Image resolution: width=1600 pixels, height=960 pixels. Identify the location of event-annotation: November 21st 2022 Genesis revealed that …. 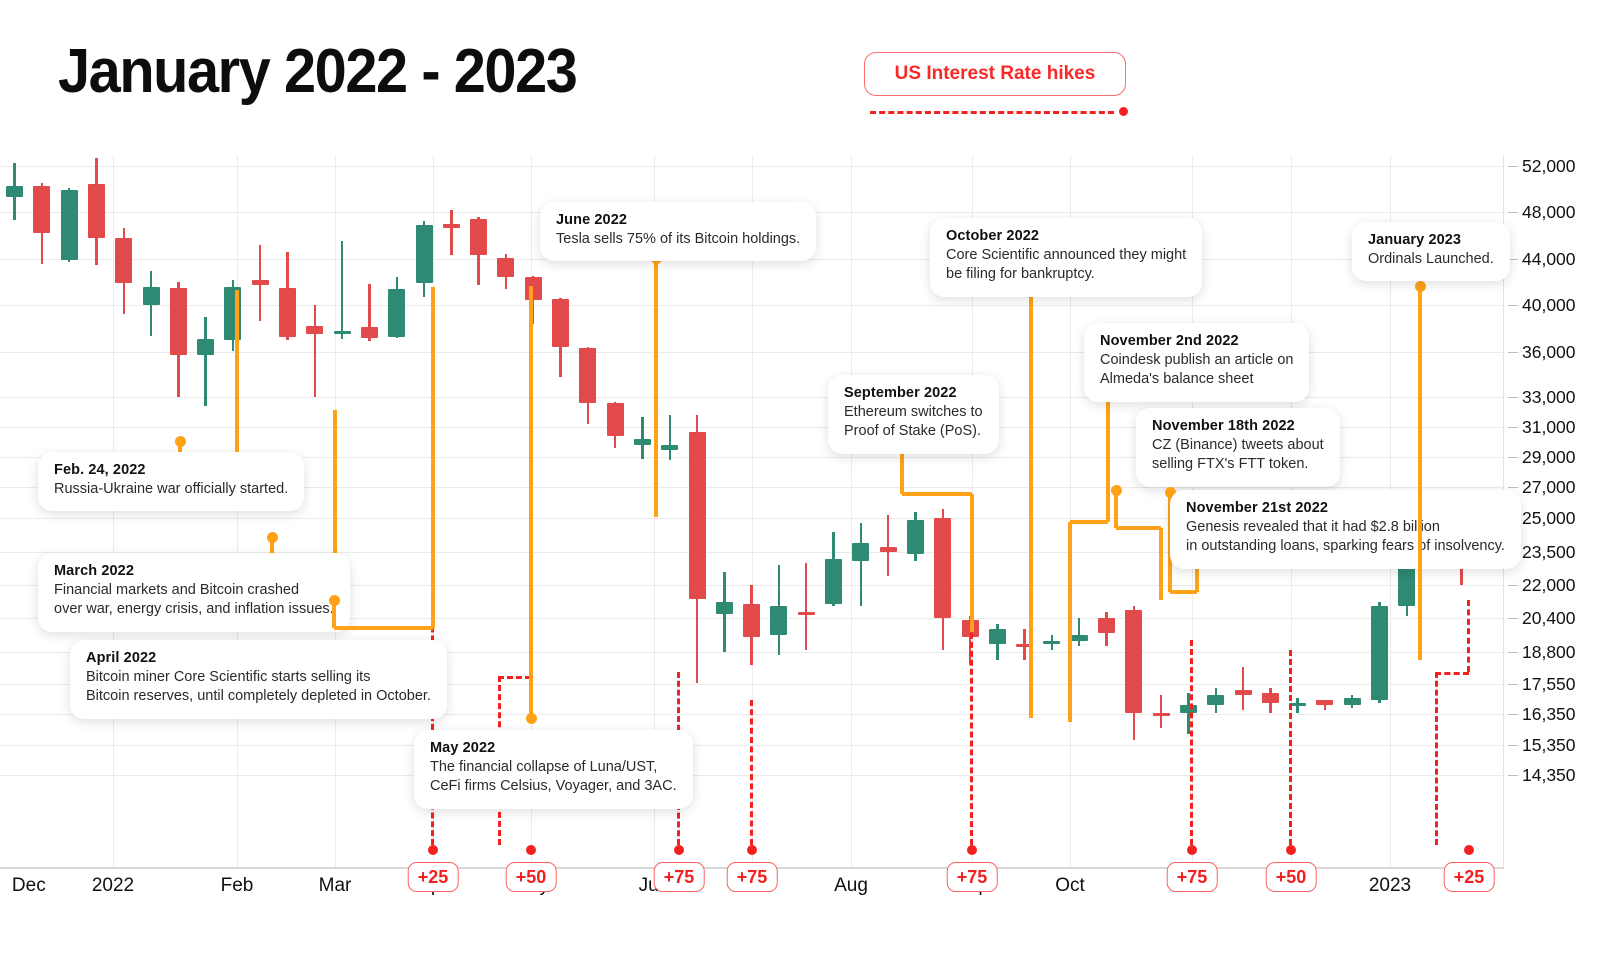
(1345, 529).